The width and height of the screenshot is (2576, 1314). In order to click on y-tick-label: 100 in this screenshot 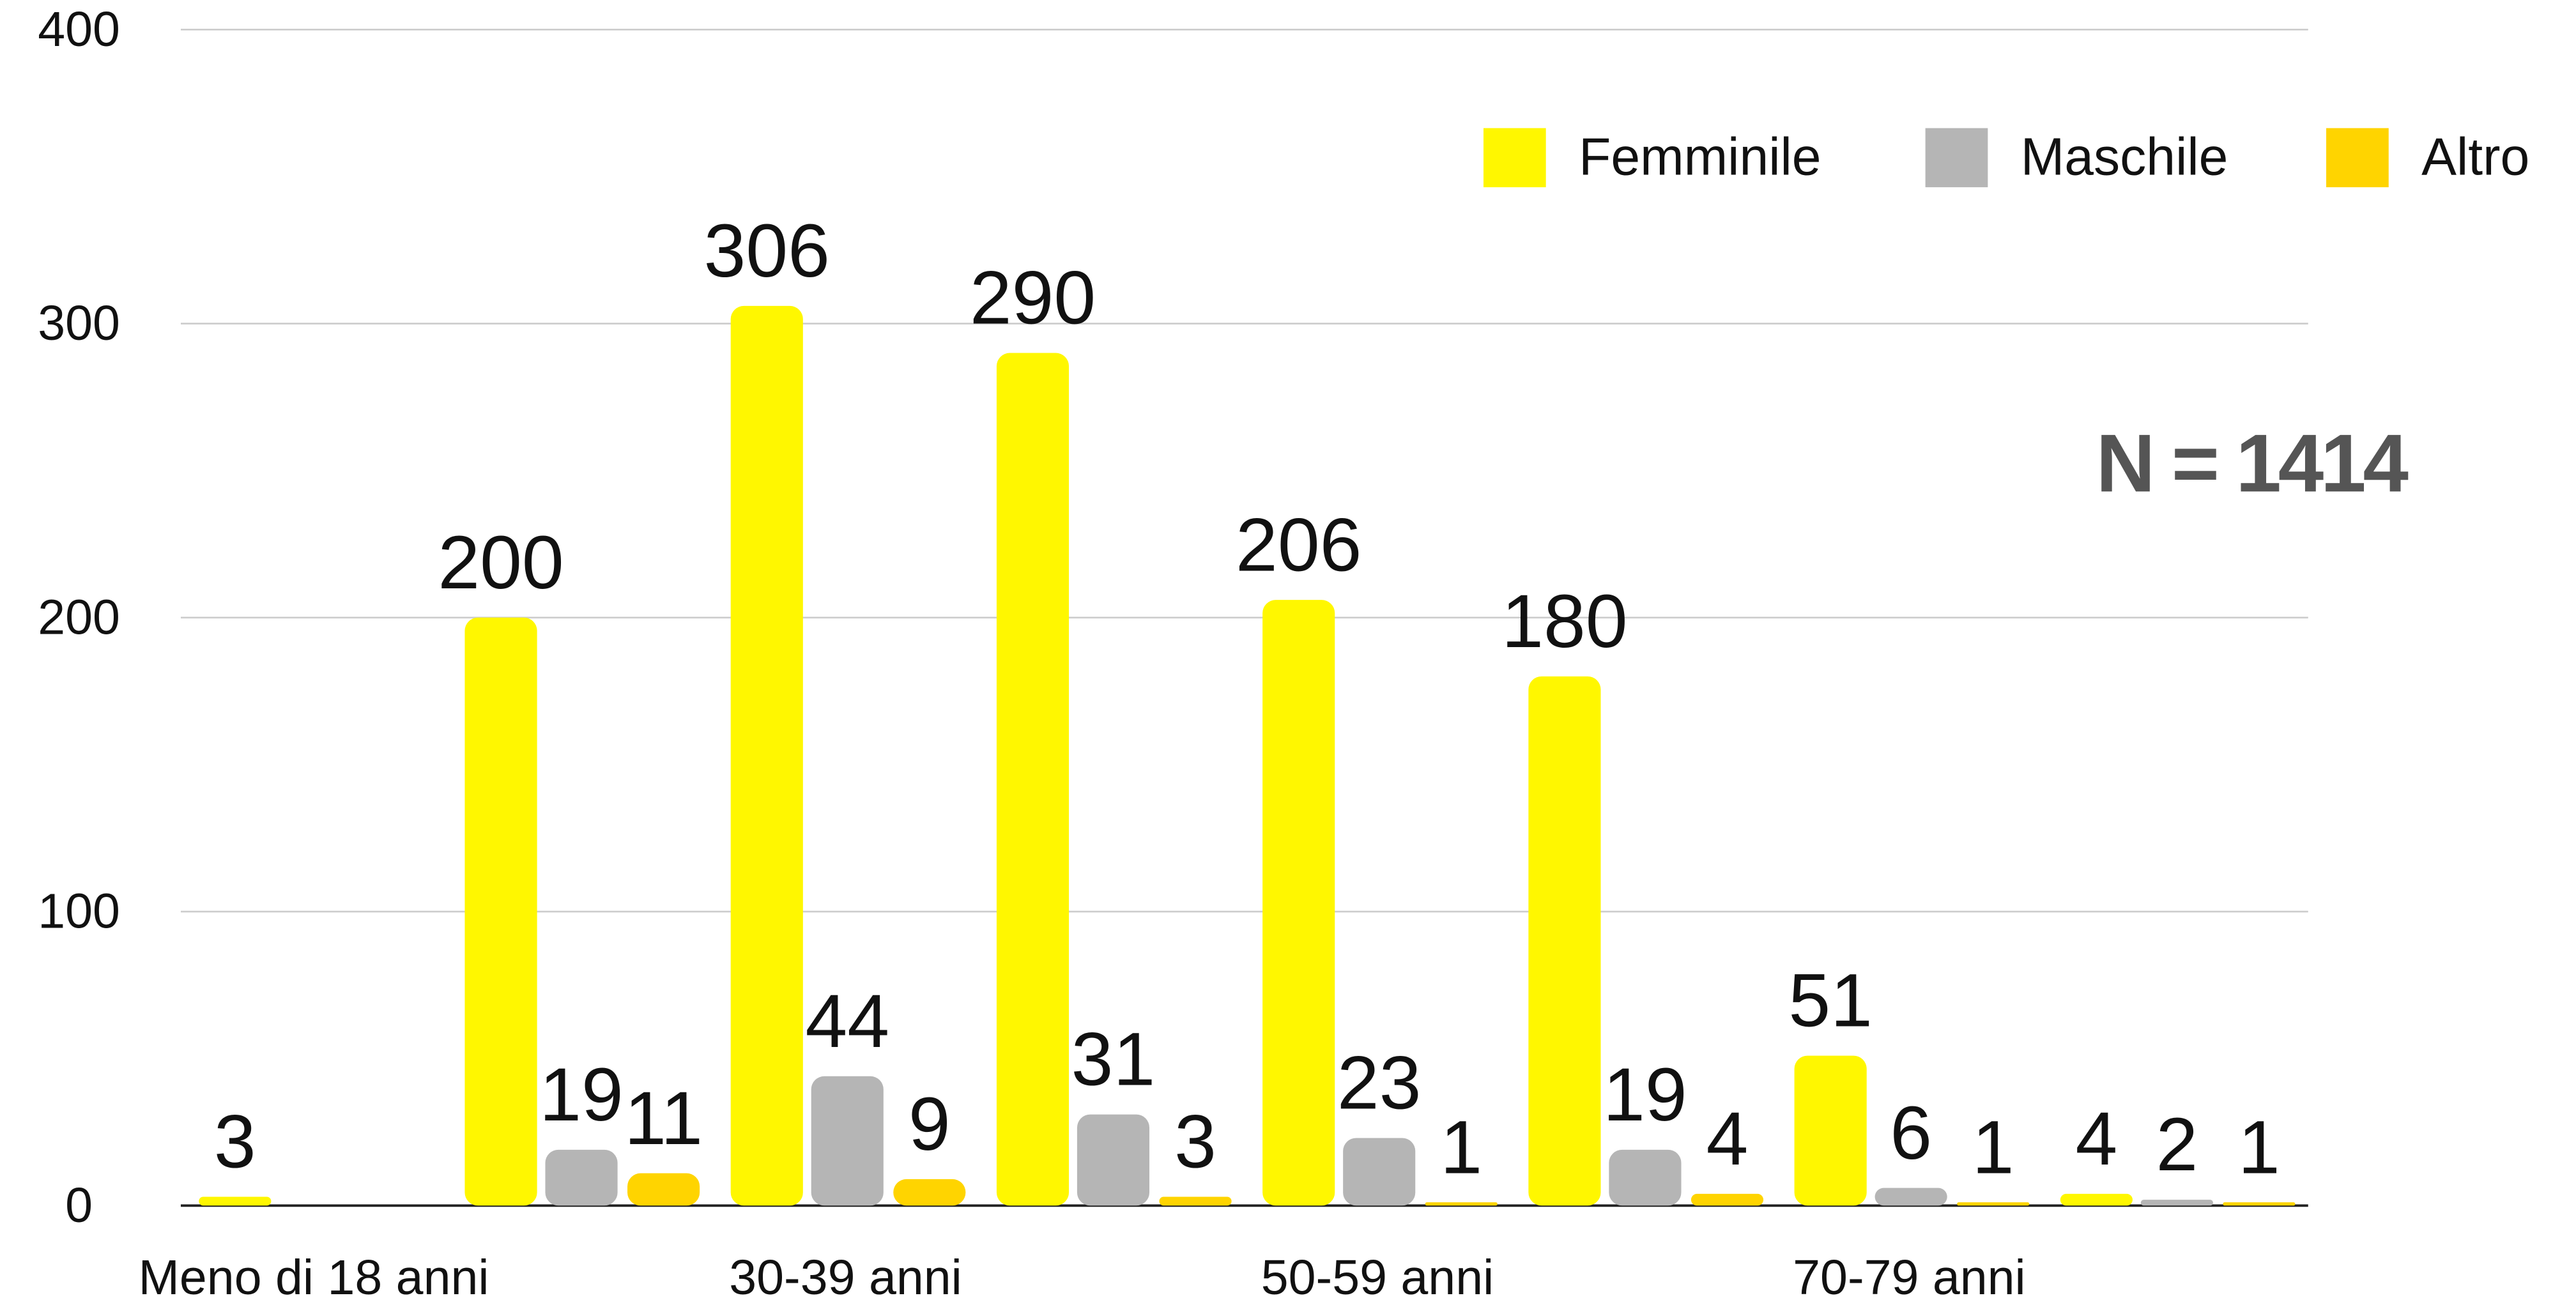, I will do `click(79, 911)`.